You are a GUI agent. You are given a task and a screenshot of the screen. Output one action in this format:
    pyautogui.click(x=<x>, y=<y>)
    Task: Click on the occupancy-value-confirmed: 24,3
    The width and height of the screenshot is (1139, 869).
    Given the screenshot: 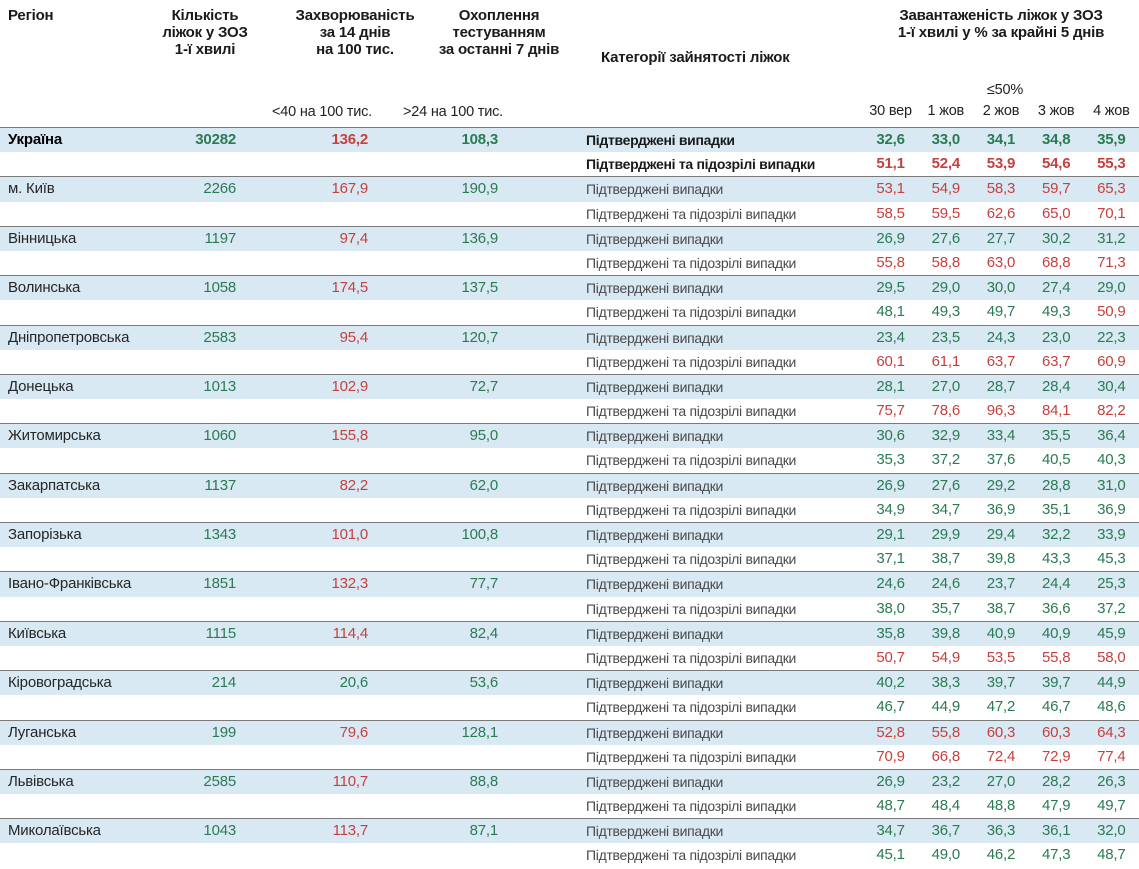 What is the action you would take?
    pyautogui.click(x=1001, y=337)
    